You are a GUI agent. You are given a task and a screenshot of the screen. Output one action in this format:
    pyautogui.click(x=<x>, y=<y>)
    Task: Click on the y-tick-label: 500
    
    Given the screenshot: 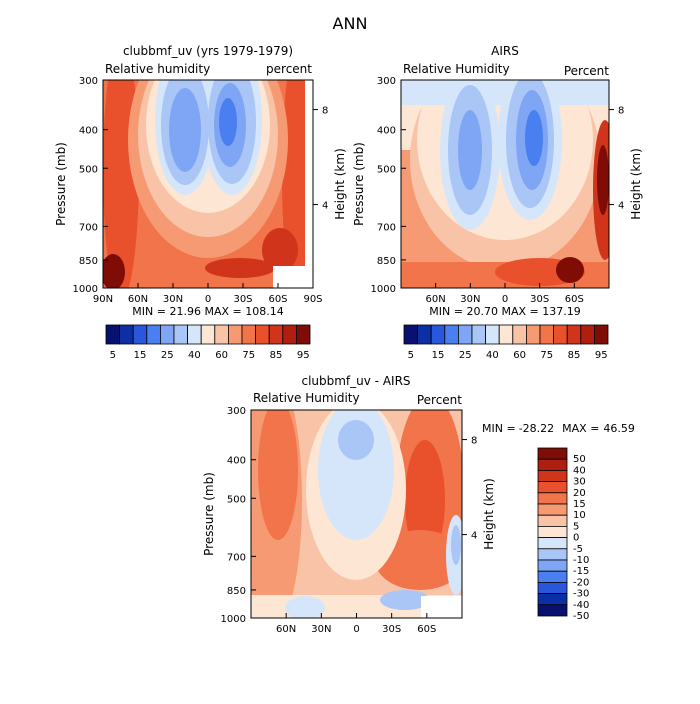 What is the action you would take?
    pyautogui.click(x=386, y=169)
    